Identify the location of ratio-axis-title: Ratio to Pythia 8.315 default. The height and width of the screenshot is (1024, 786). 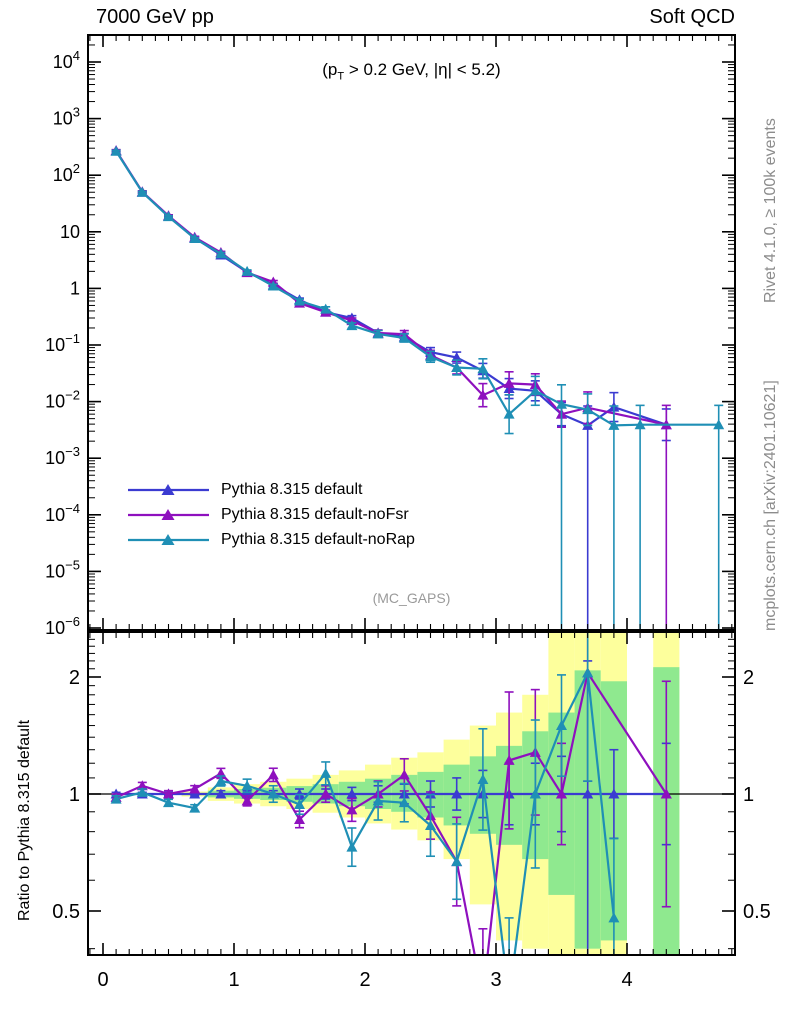
(24, 820).